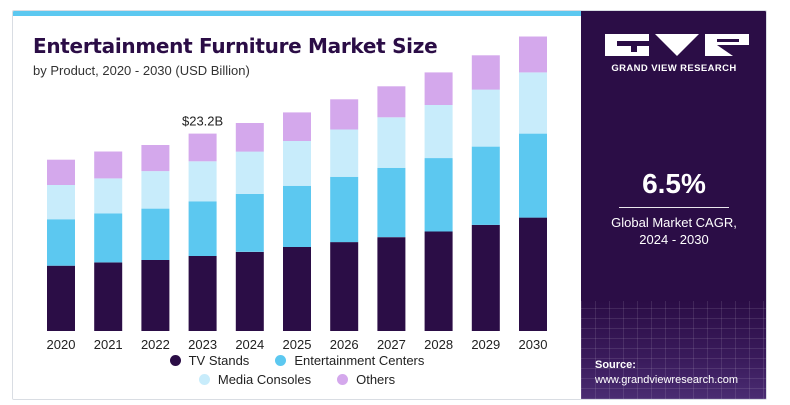  I want to click on bar-segment-others-2030, so click(533, 54).